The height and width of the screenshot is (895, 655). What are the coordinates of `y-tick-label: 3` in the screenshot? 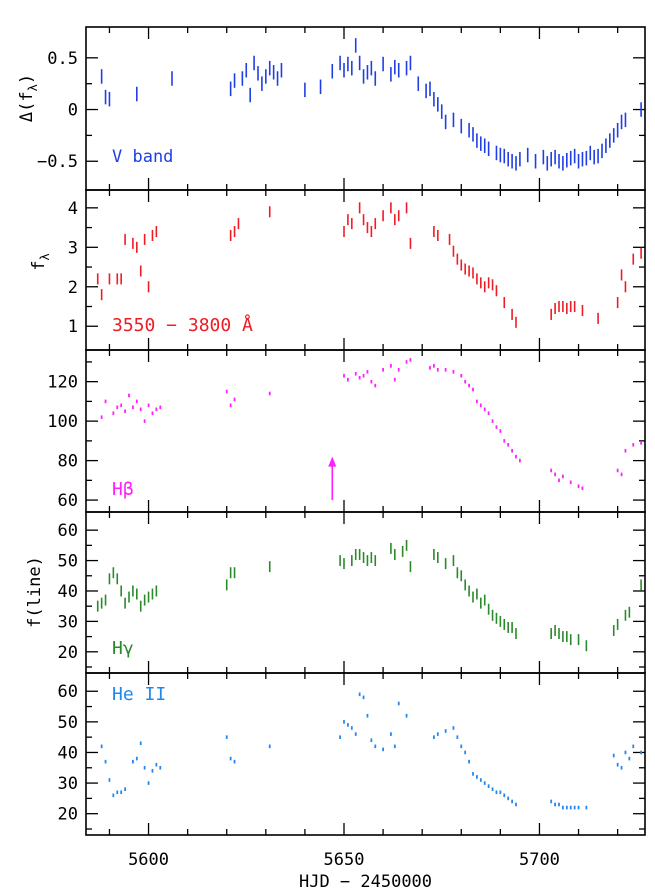 It's located at (73, 248).